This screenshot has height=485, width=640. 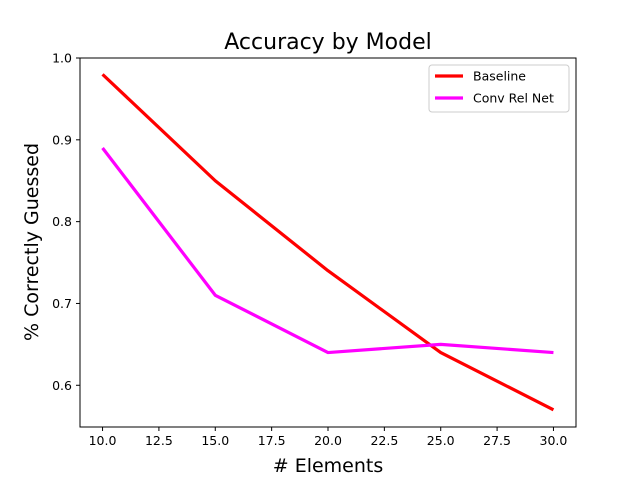 I want to click on chart-title: Accuracy by Model, so click(x=327, y=42).